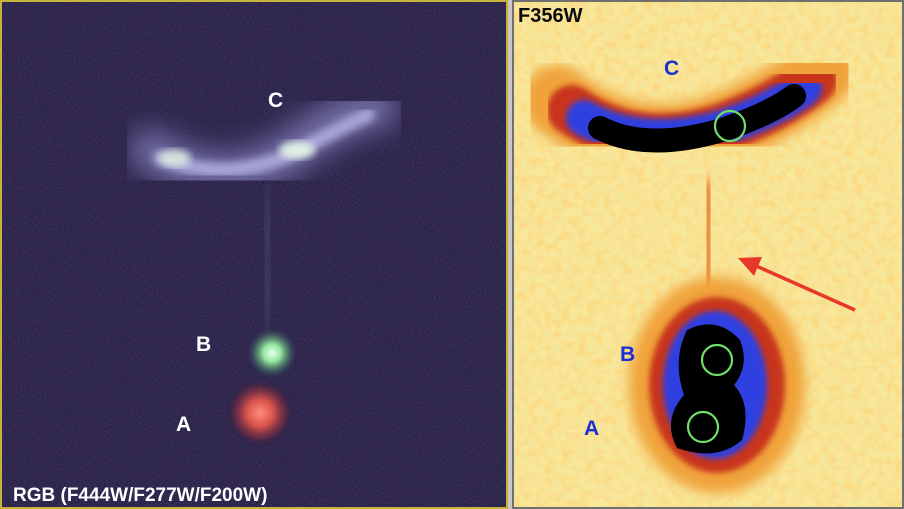  Describe the element at coordinates (672, 68) in the screenshot. I see `label-c-blue: C` at that location.